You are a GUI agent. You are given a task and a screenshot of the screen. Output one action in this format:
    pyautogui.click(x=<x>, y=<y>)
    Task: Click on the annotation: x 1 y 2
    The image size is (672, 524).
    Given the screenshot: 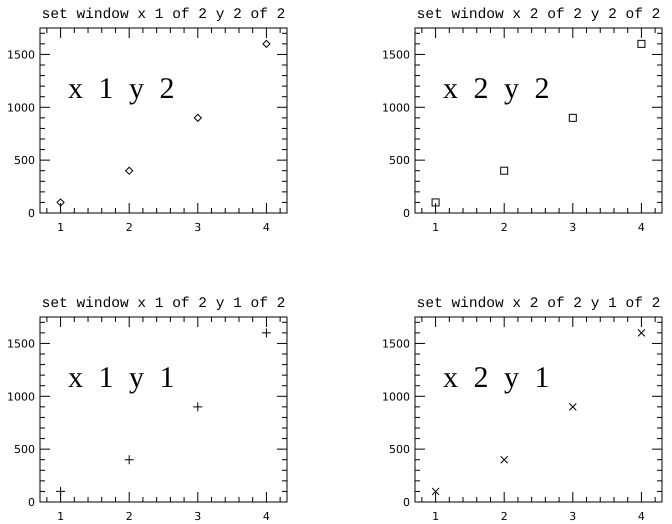 What is the action you would take?
    pyautogui.click(x=123, y=88)
    